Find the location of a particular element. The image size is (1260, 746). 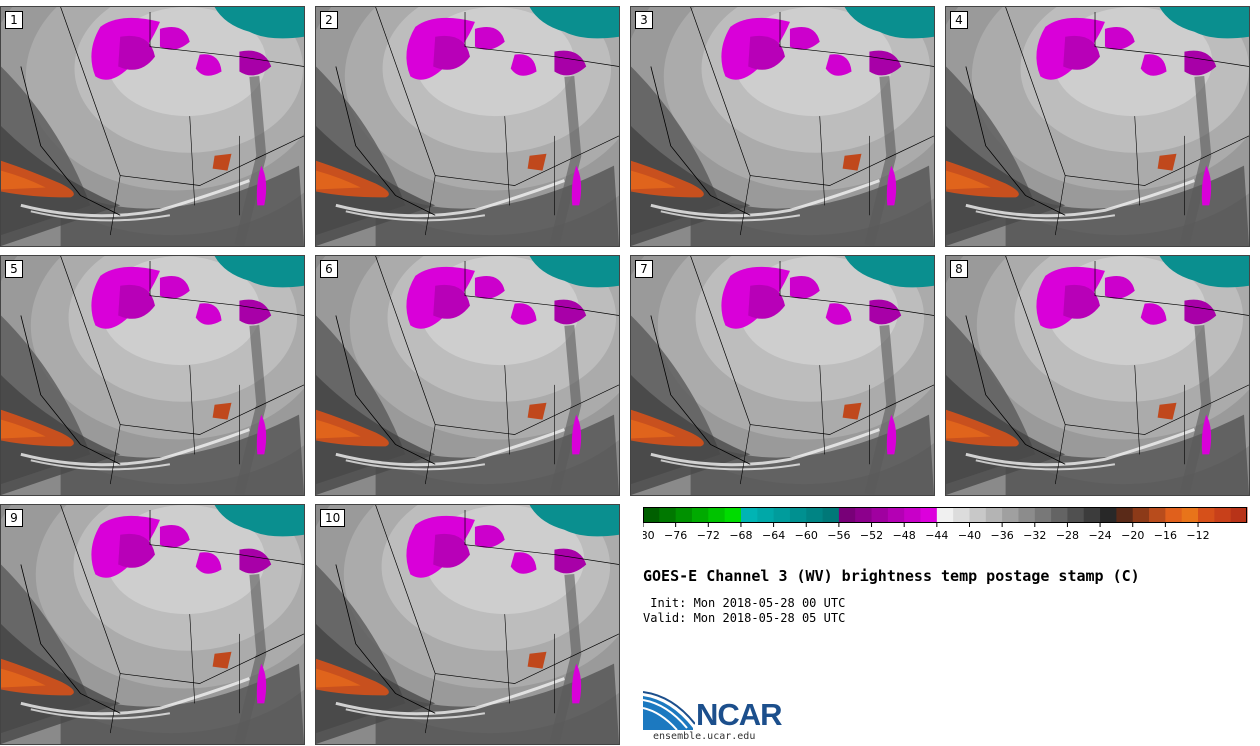

colorbar-tick-label: −44 is located at coordinates (936, 535).